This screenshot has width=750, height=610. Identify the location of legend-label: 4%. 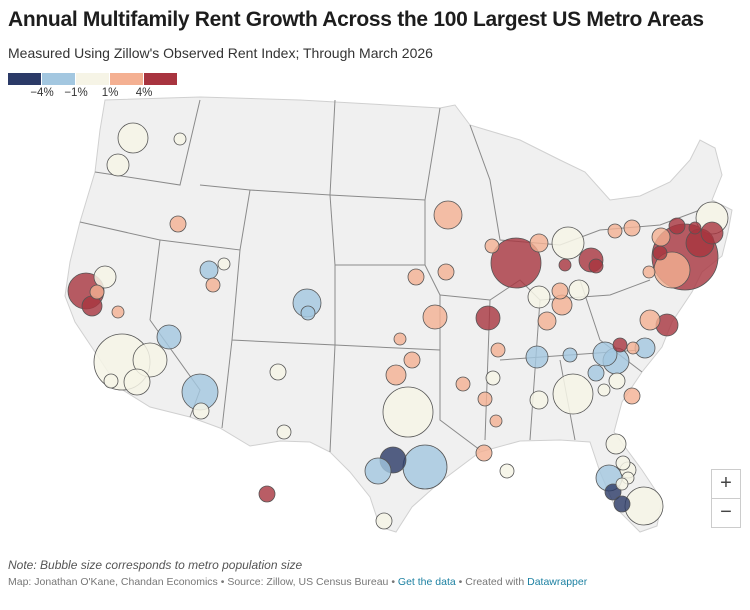
(144, 93).